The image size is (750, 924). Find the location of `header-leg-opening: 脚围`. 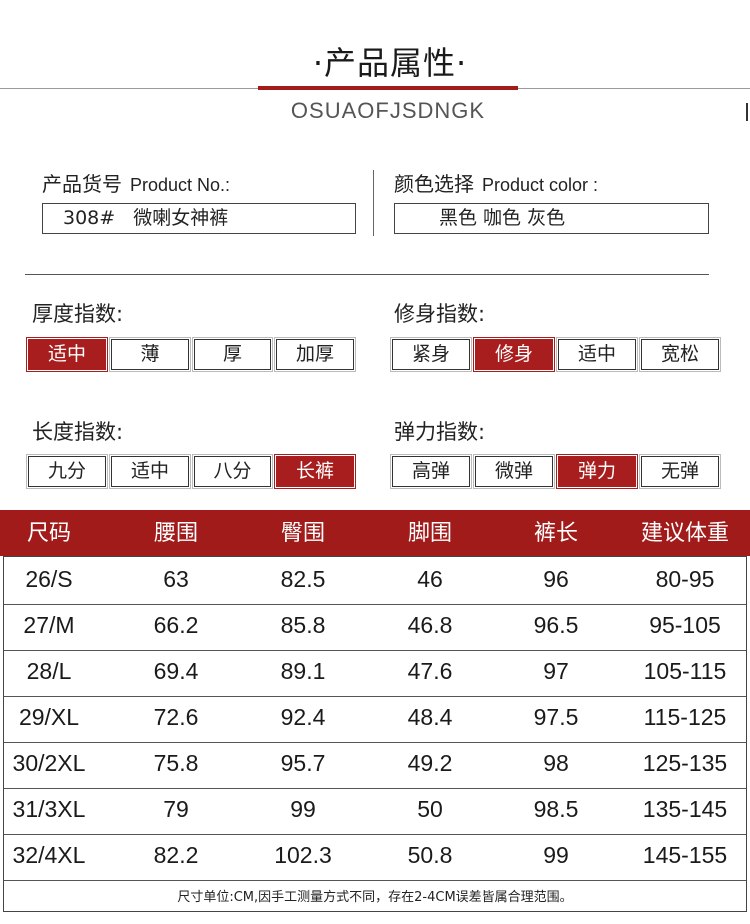

header-leg-opening: 脚围 is located at coordinates (429, 533).